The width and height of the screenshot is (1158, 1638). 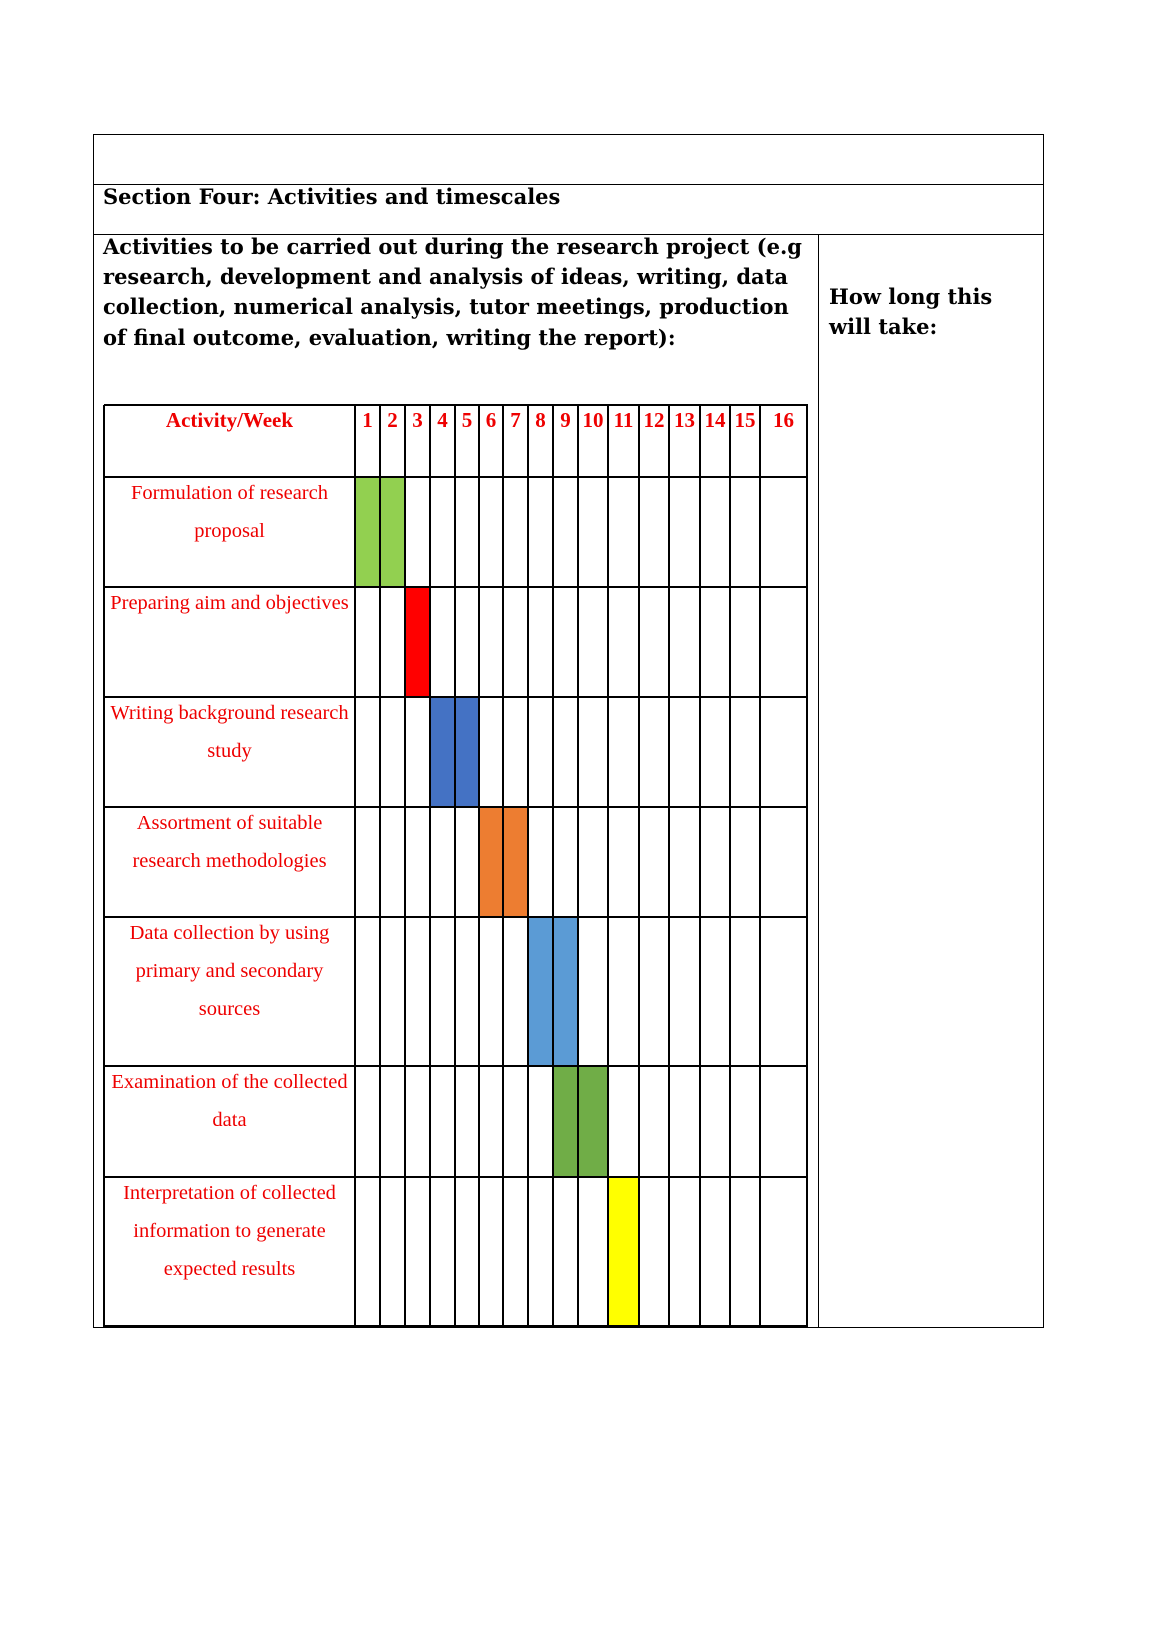 What do you see at coordinates (229, 732) in the screenshot?
I see `activity-label: Writing background research study` at bounding box center [229, 732].